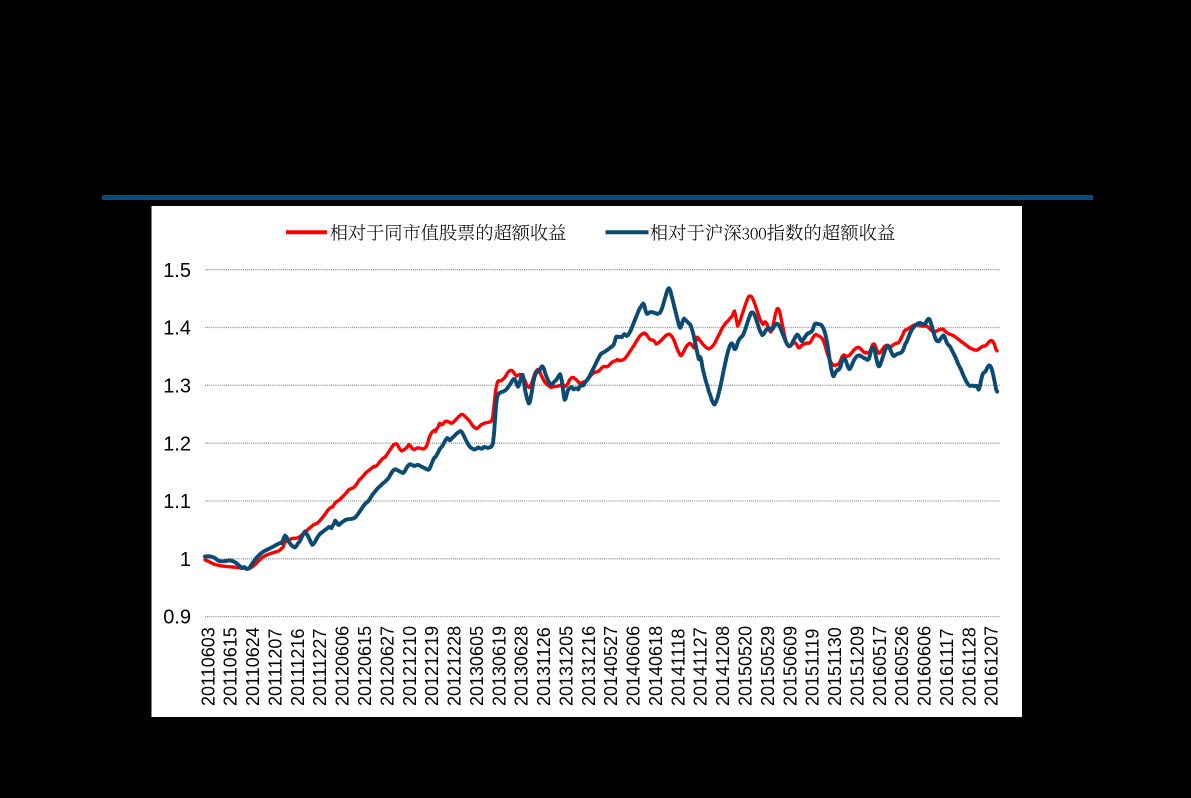 This screenshot has width=1191, height=798. I want to click on svg-text: 20131126, so click(544, 666).